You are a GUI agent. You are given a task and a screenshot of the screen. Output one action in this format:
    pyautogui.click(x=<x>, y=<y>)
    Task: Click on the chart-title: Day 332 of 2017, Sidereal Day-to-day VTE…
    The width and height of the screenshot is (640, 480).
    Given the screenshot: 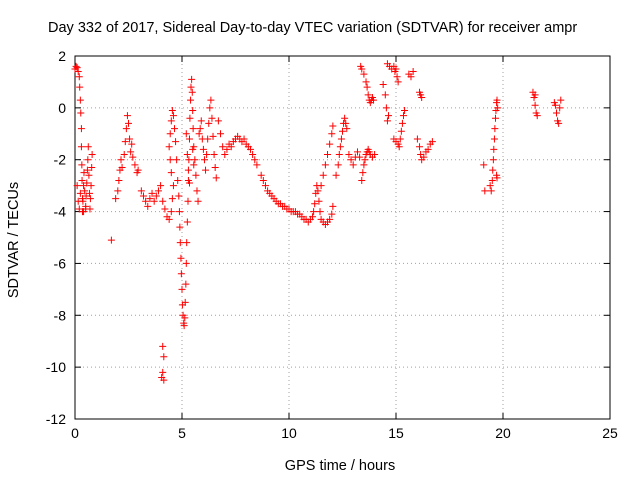 What is the action you would take?
    pyautogui.click(x=312, y=28)
    